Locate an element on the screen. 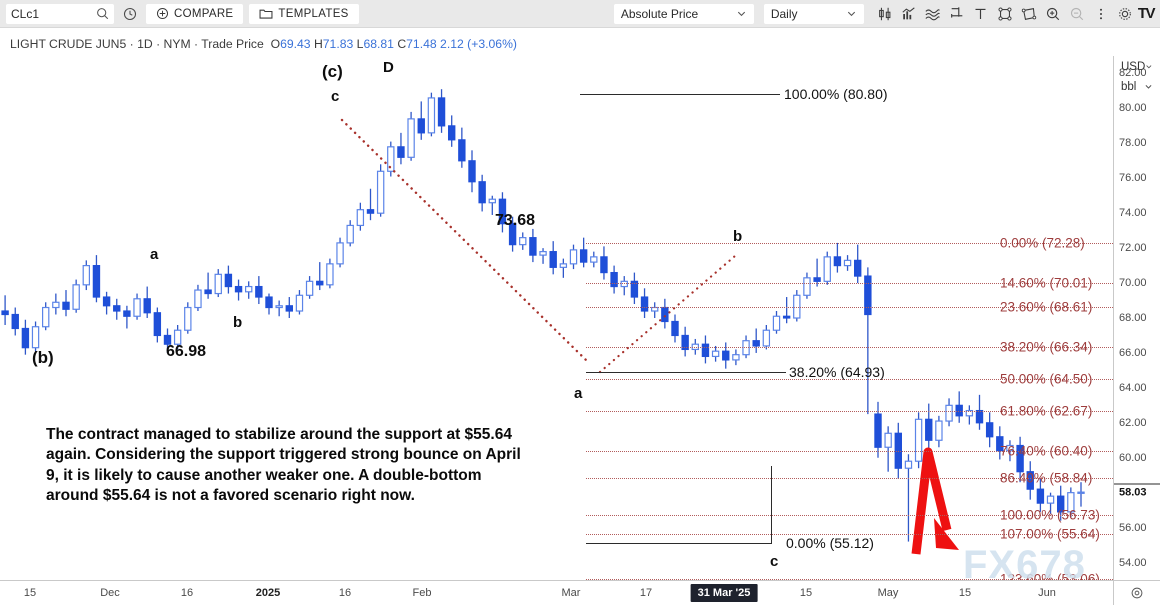 Image resolution: width=1160 pixels, height=605 pixels. time-tick: Mar is located at coordinates (571, 593).